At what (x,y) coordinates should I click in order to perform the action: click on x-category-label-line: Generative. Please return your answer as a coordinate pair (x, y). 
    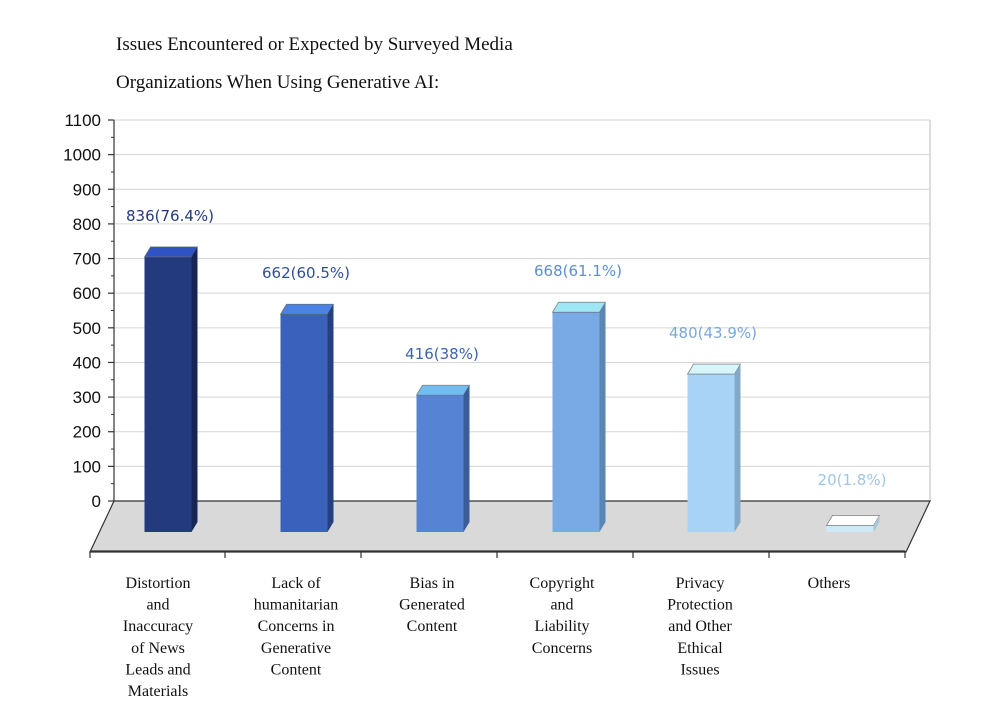
    Looking at the image, I should click on (296, 648).